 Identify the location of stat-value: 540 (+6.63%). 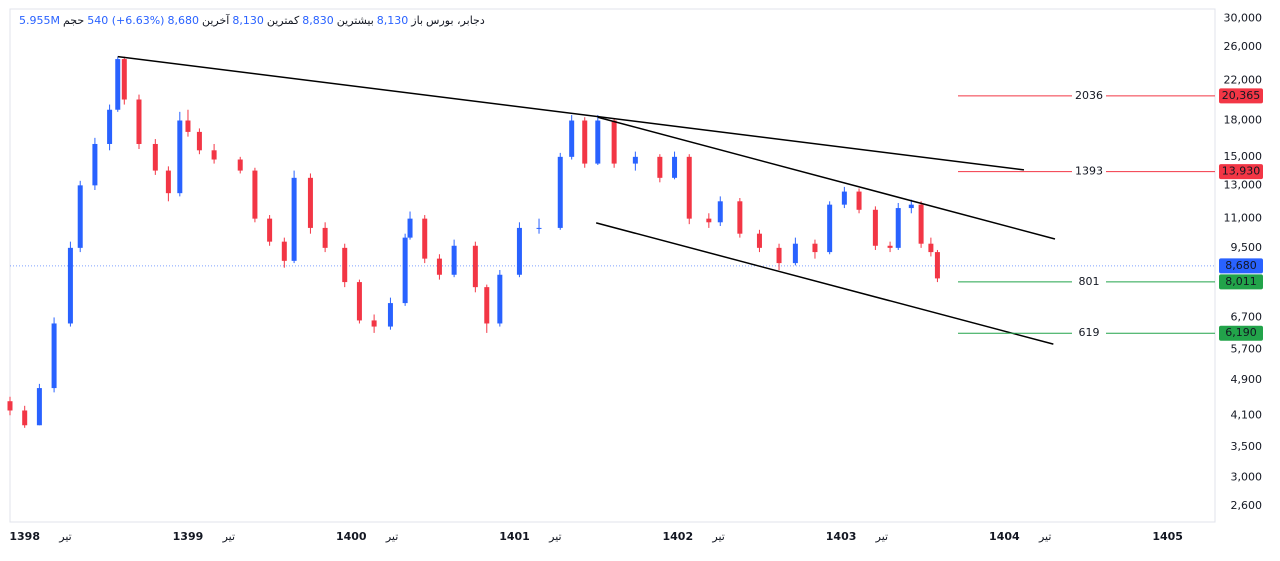
(126, 20).